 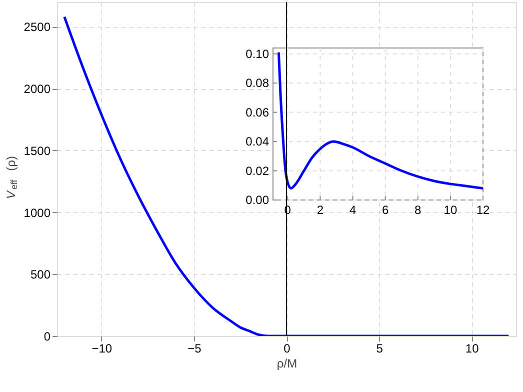 What do you see at coordinates (418, 210) in the screenshot?
I see `x-tick-label: 8` at bounding box center [418, 210].